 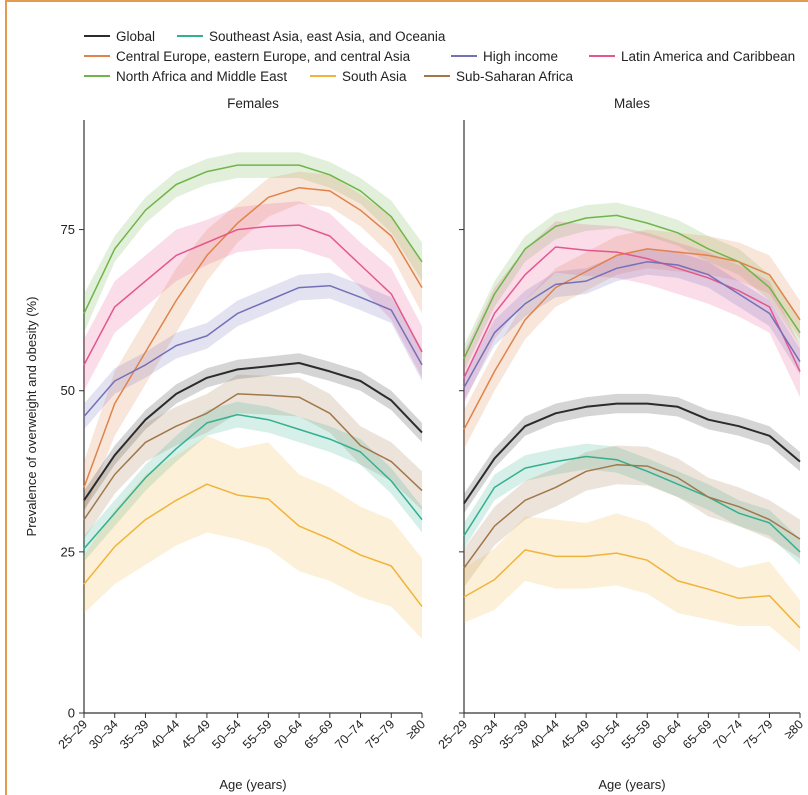 I want to click on legend-item-southeast-asia: Southeast Asia, east Asia, and Oceania, so click(x=311, y=36).